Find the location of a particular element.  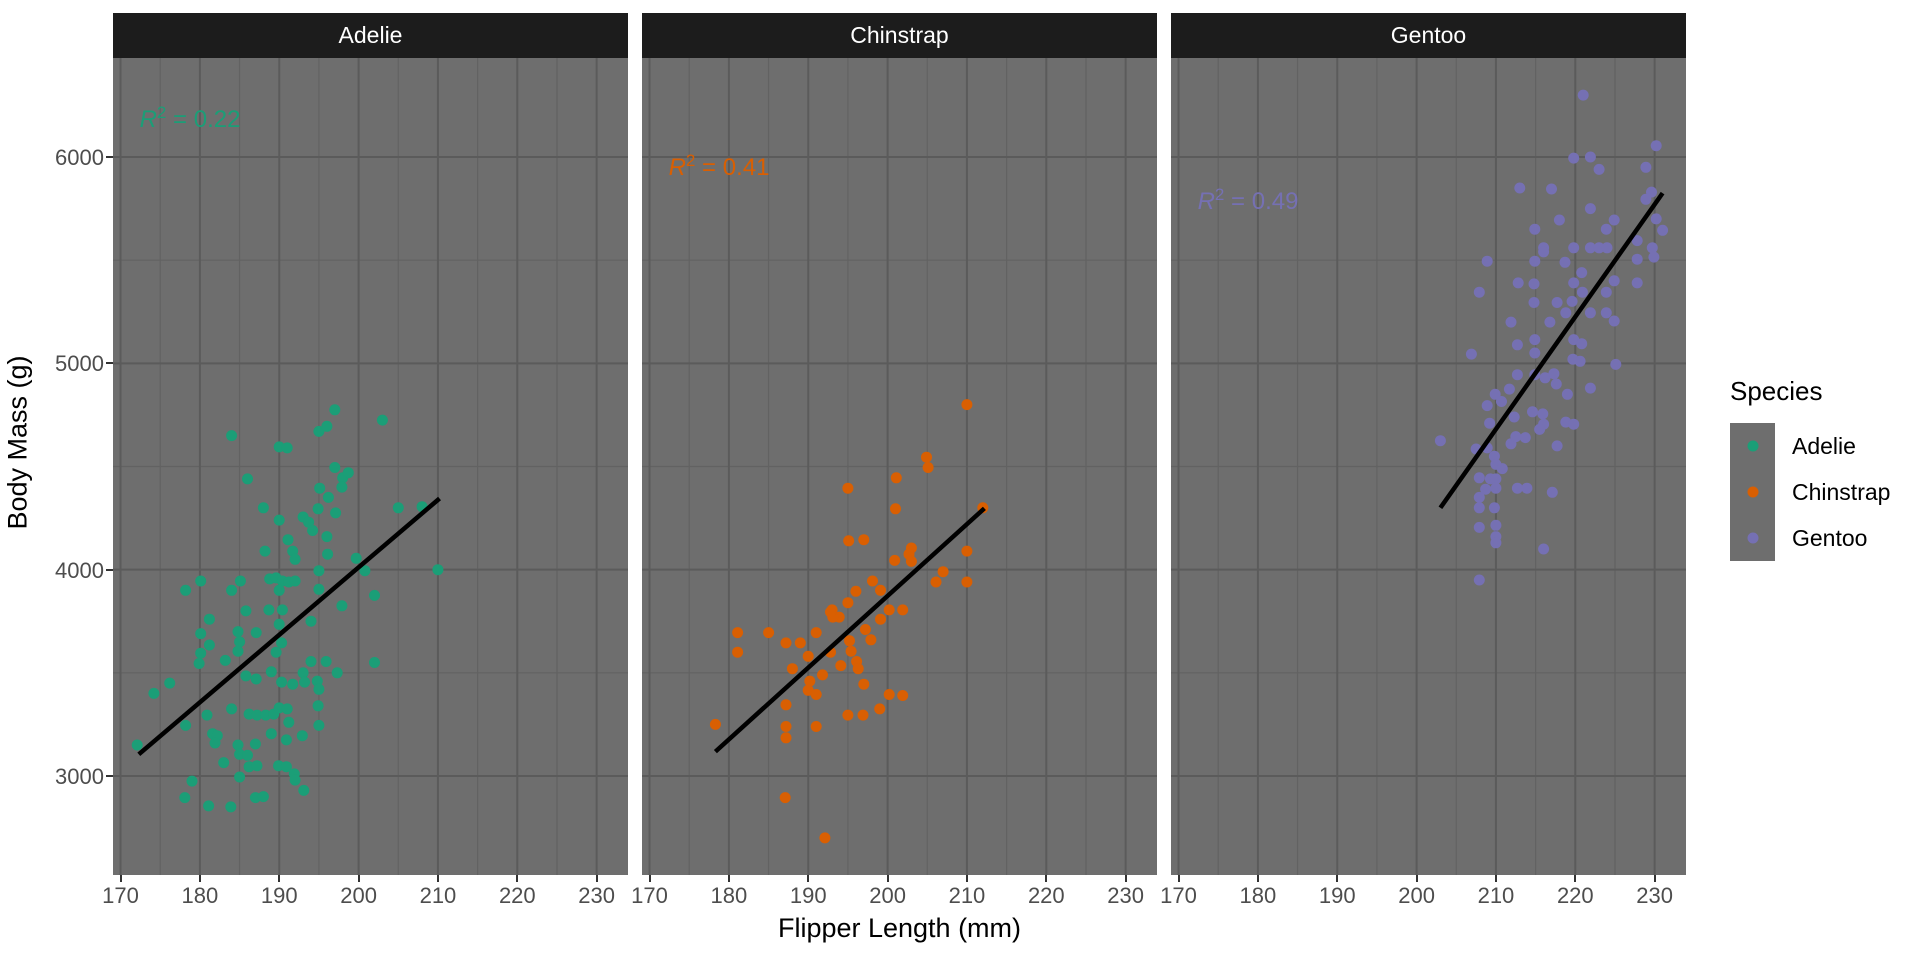

legend-label: Gentoo is located at coordinates (1830, 537).